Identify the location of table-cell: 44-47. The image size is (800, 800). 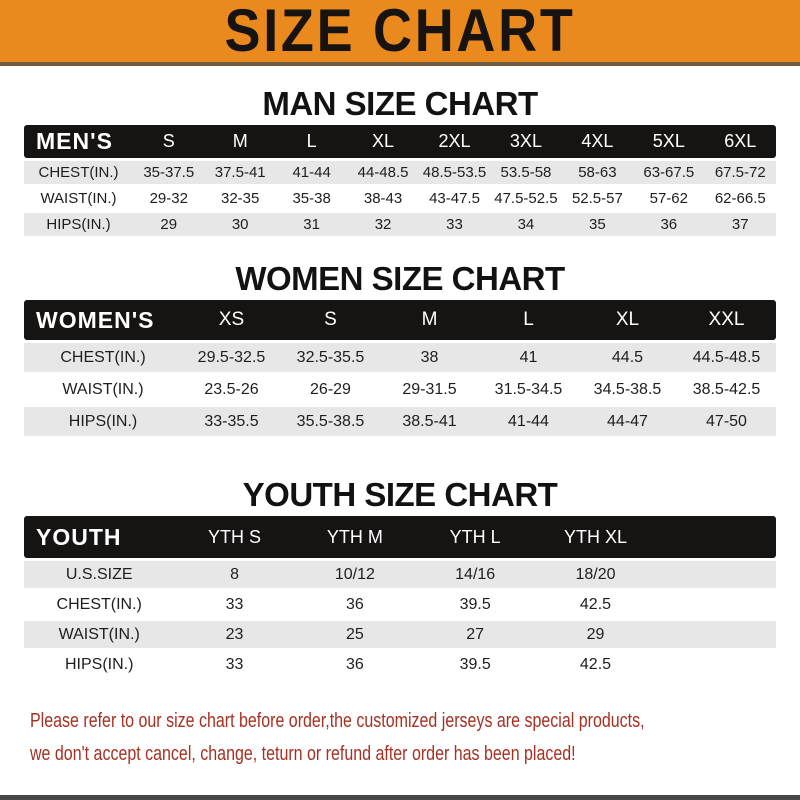
(627, 421).